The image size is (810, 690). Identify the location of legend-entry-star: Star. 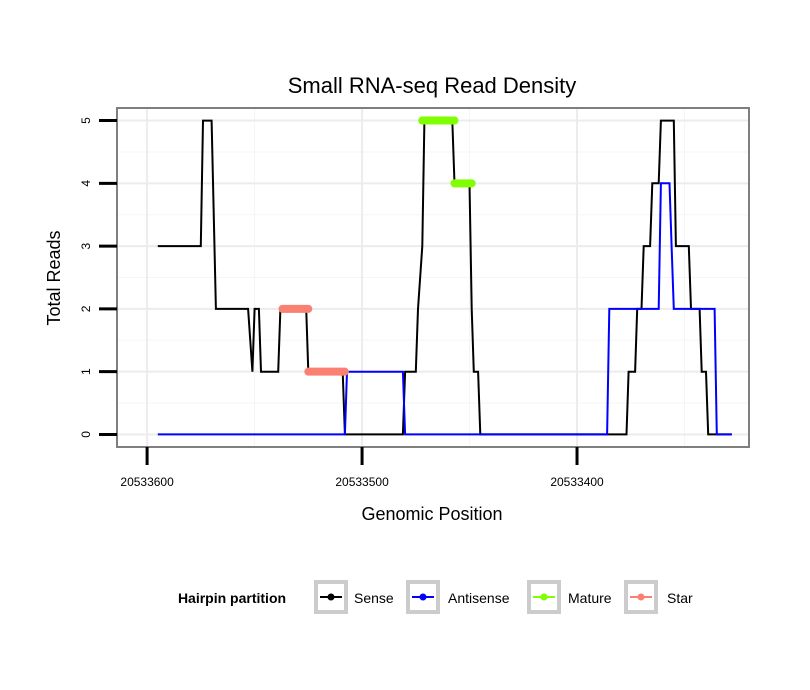
(658, 597).